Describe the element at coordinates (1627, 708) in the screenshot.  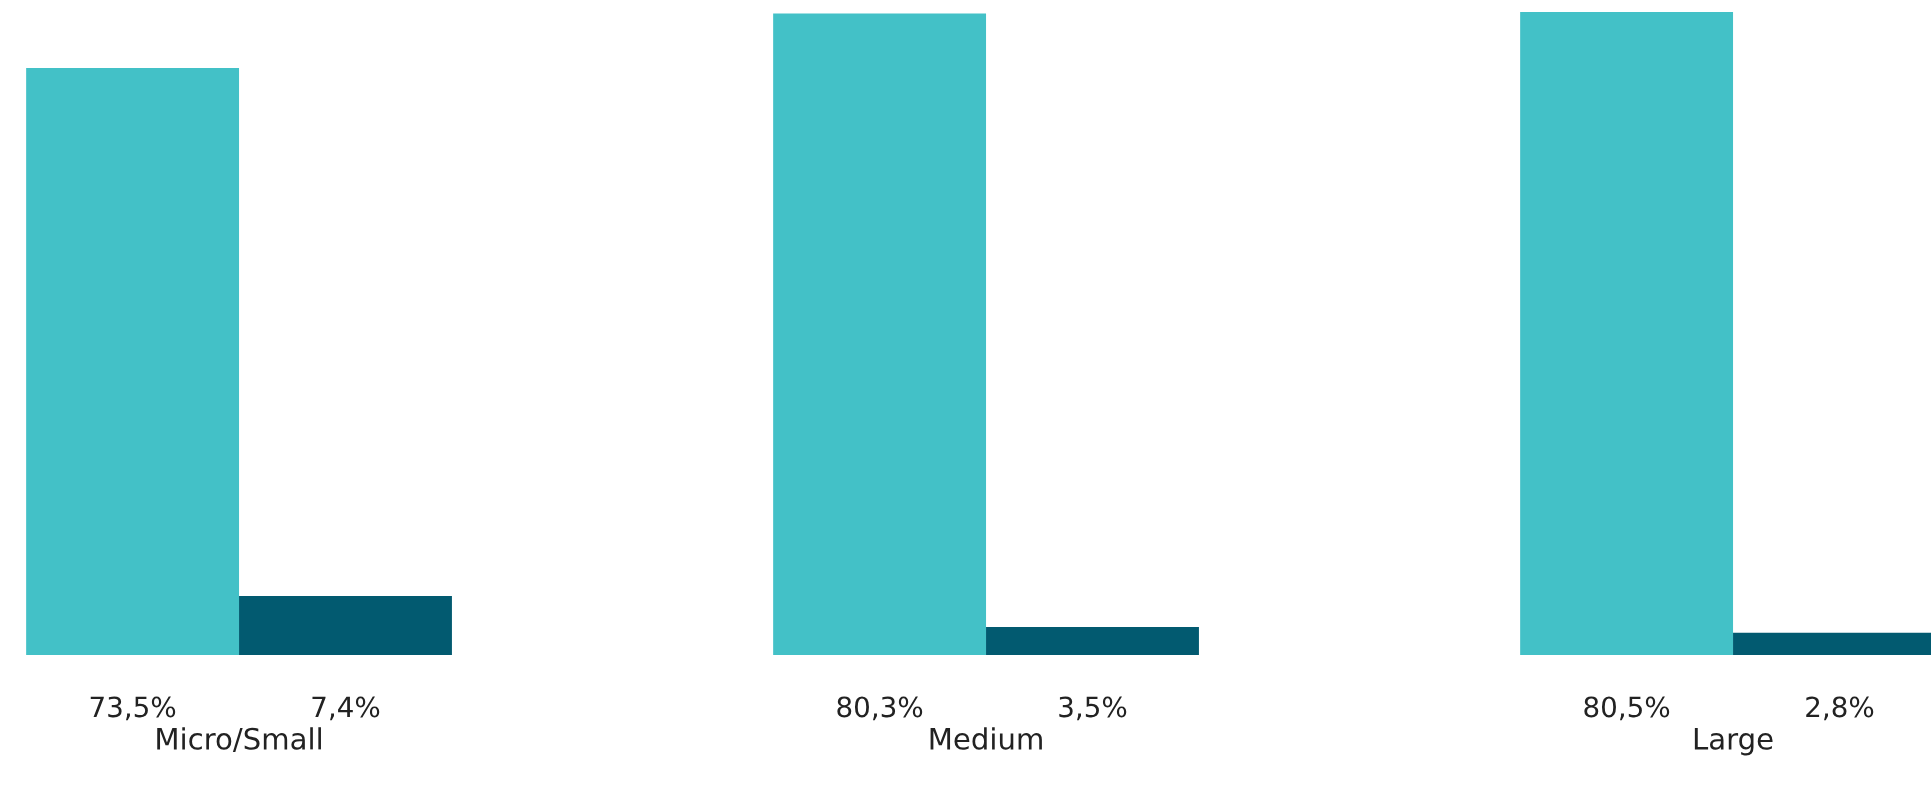
I see `data-label: 80,5%` at that location.